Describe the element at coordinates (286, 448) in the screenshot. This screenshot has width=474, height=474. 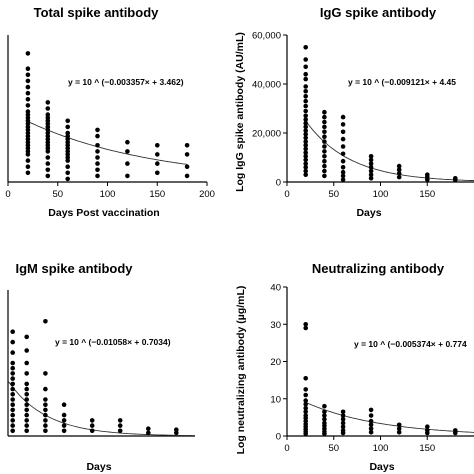
I see `x-tick-label: 0` at that location.